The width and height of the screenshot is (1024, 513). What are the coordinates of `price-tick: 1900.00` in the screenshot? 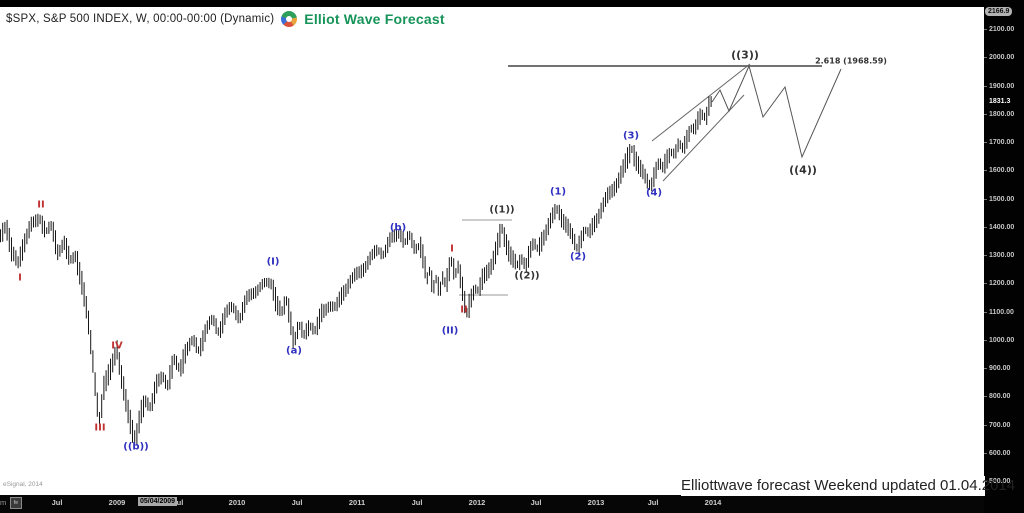 It's located at (999, 86).